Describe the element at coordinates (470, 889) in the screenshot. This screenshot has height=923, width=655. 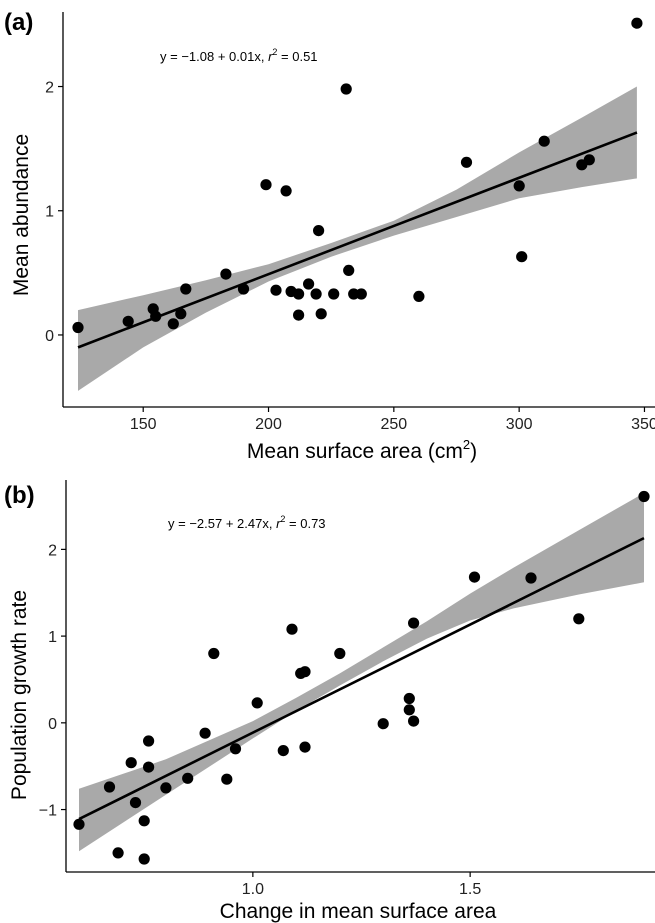
I see `panel-b-x-tick-label: 1.5` at that location.